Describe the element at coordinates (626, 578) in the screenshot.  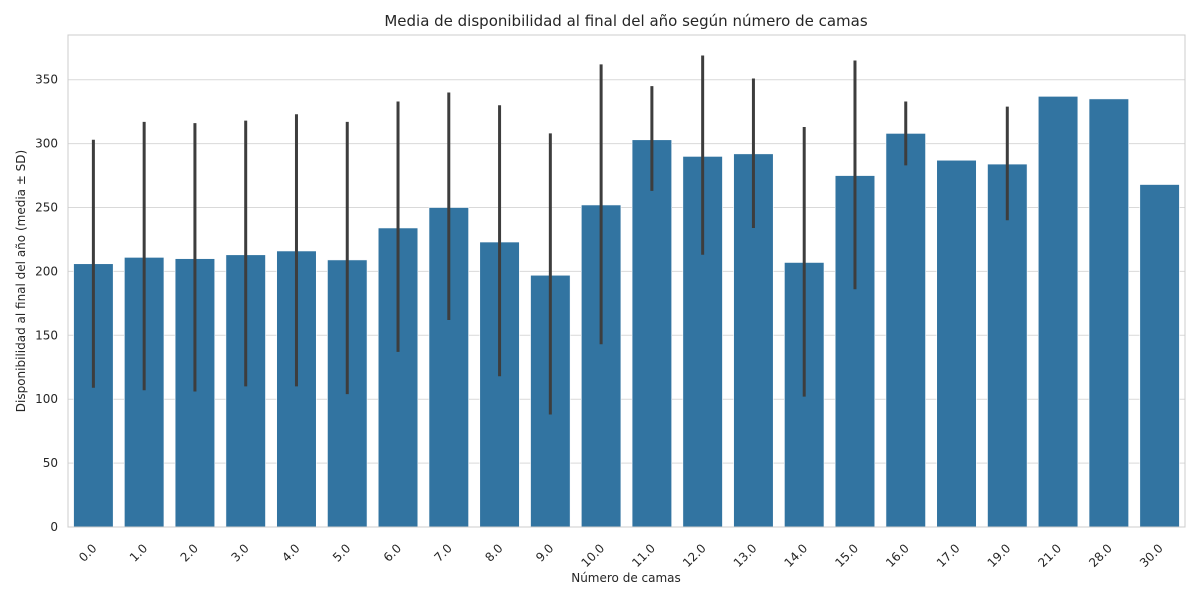
I see `x-axis-label: Número de camas` at that location.